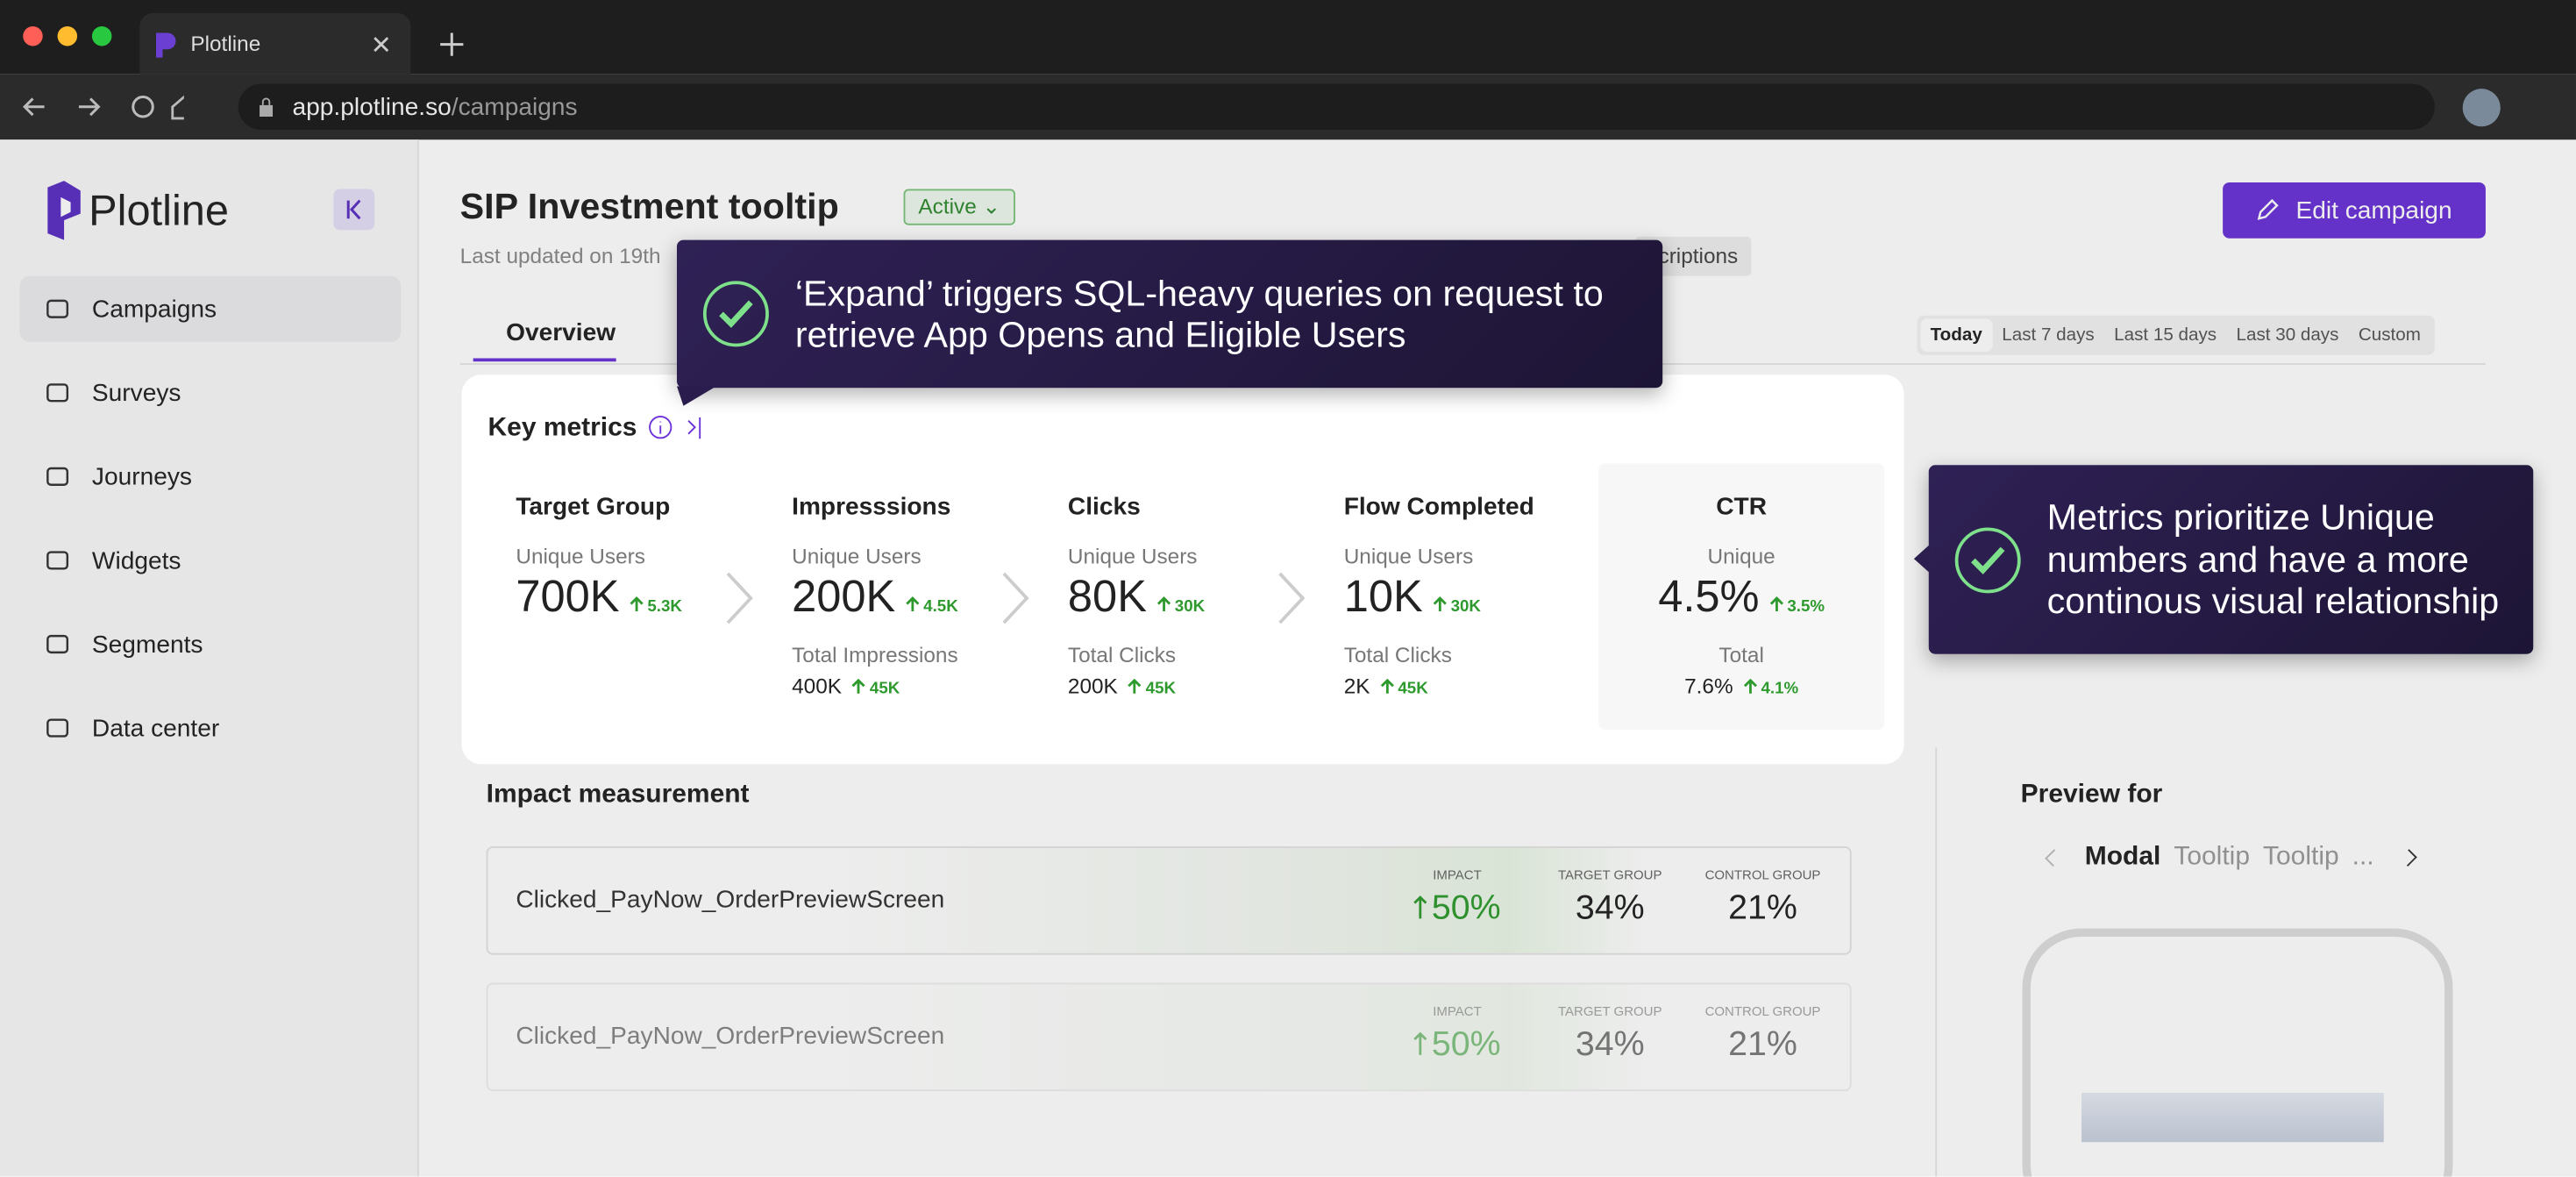 The height and width of the screenshot is (1177, 2576). I want to click on metric-delta: 4.5K, so click(932, 606).